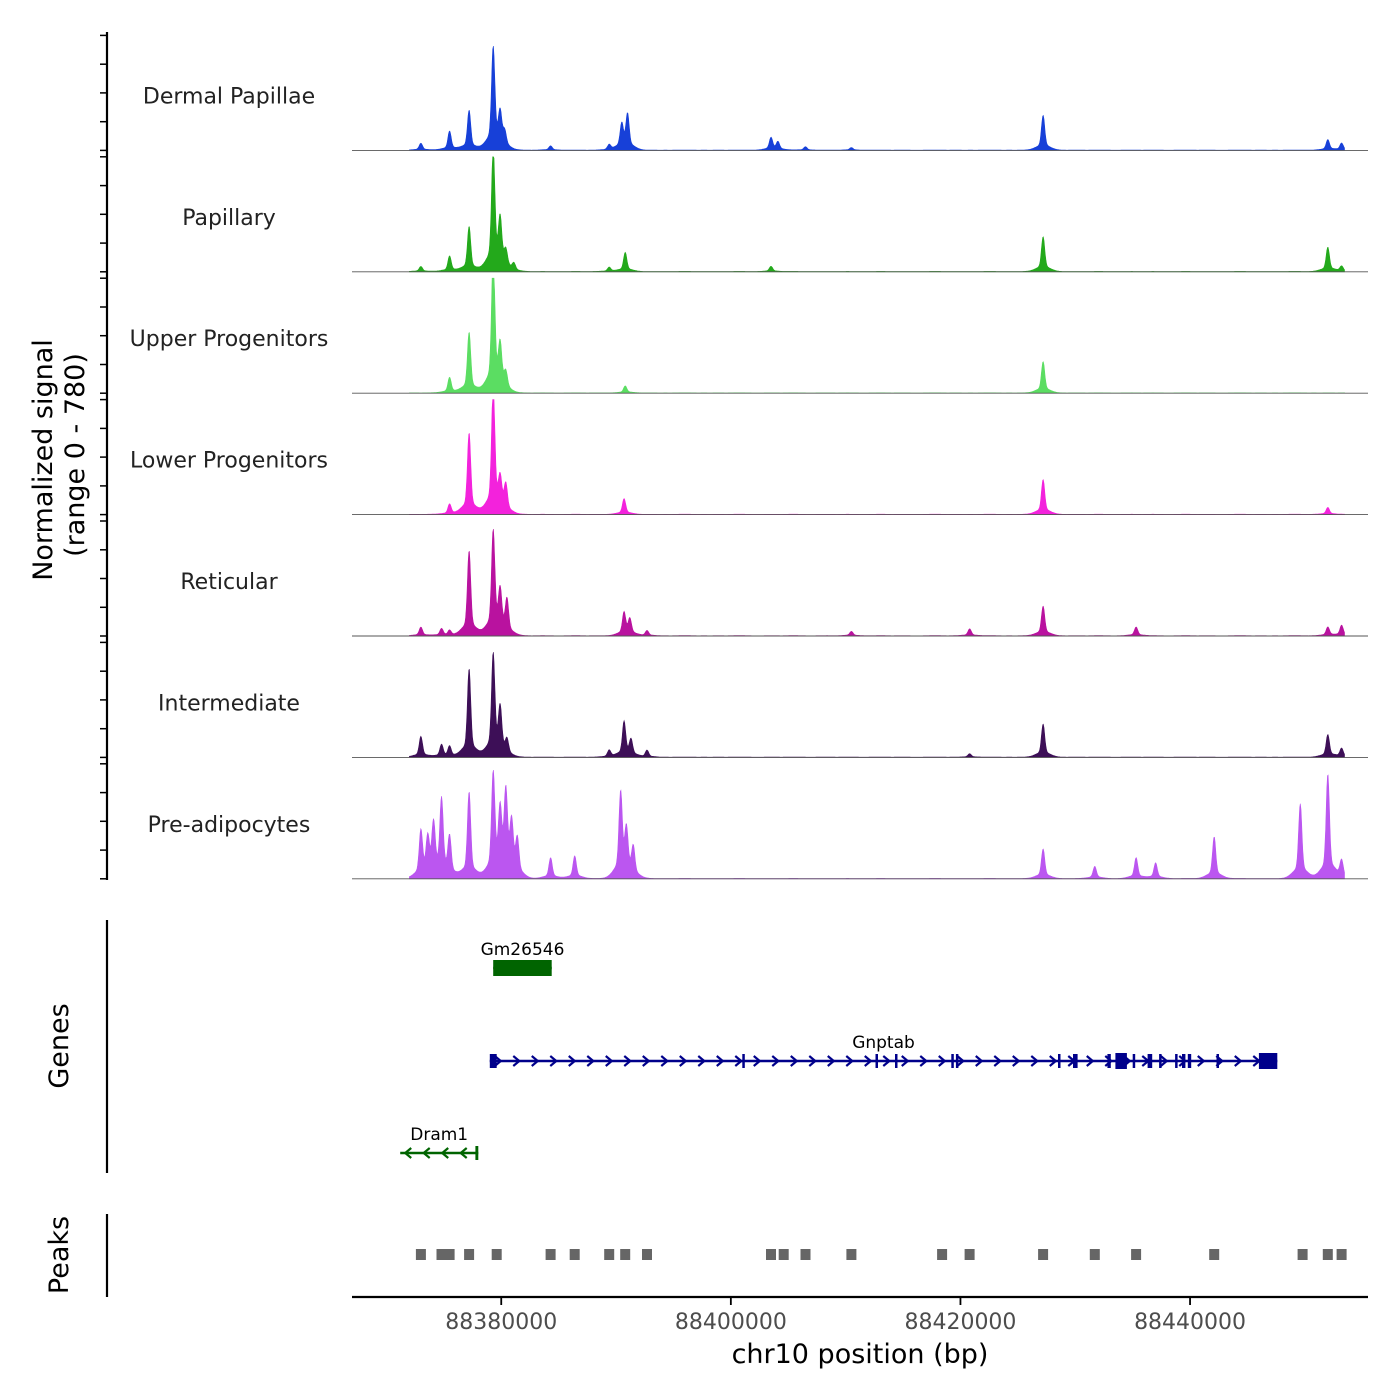 Image resolution: width=1400 pixels, height=1400 pixels. I want to click on gene-annotations: Gm26546 Gnptab Dram1, so click(839, 1050).